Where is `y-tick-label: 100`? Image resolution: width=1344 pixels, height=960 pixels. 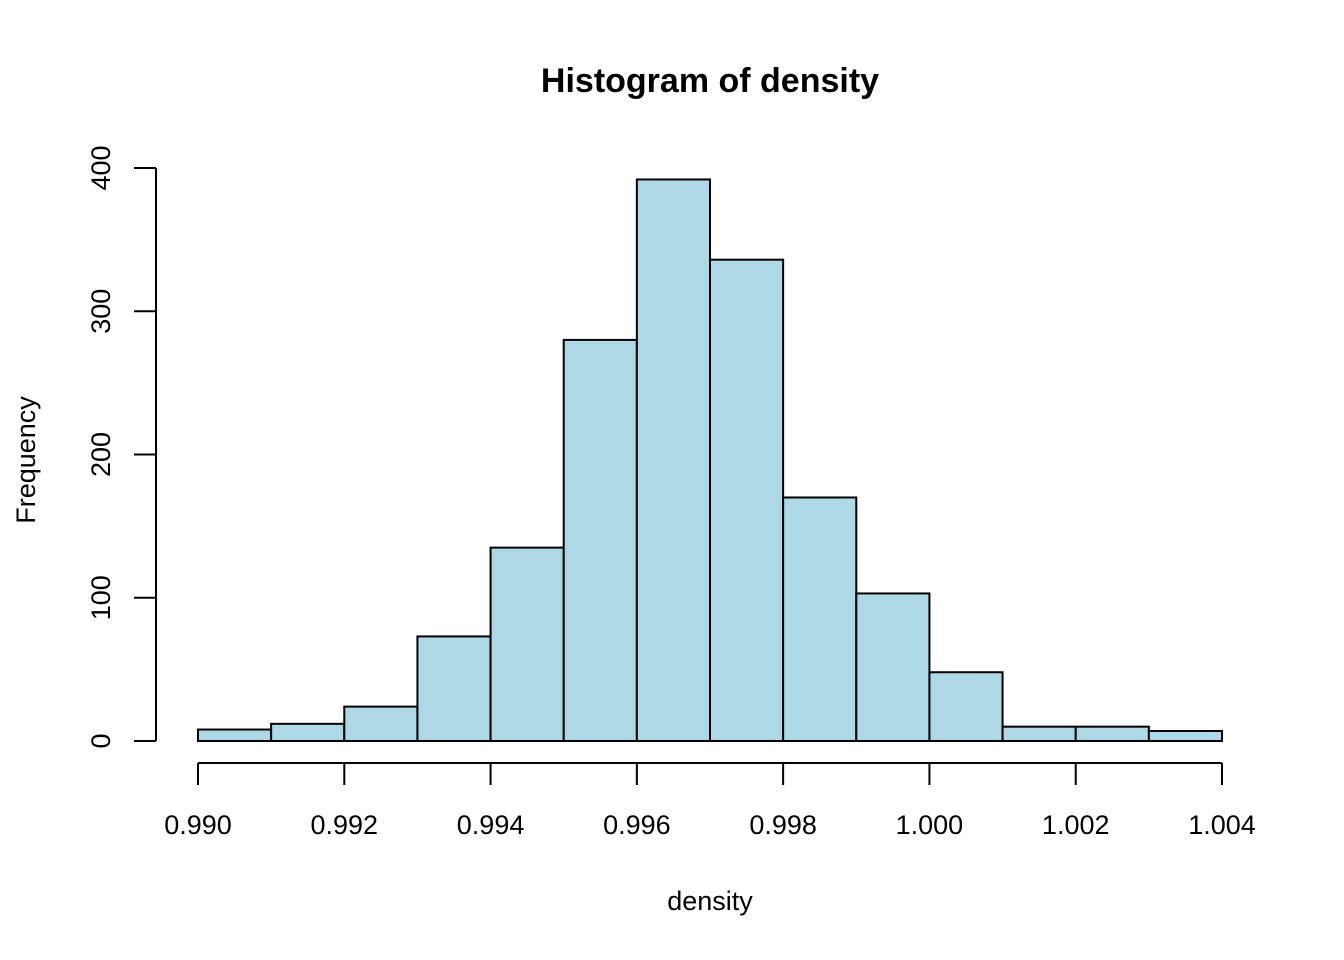 y-tick-label: 100 is located at coordinates (101, 597).